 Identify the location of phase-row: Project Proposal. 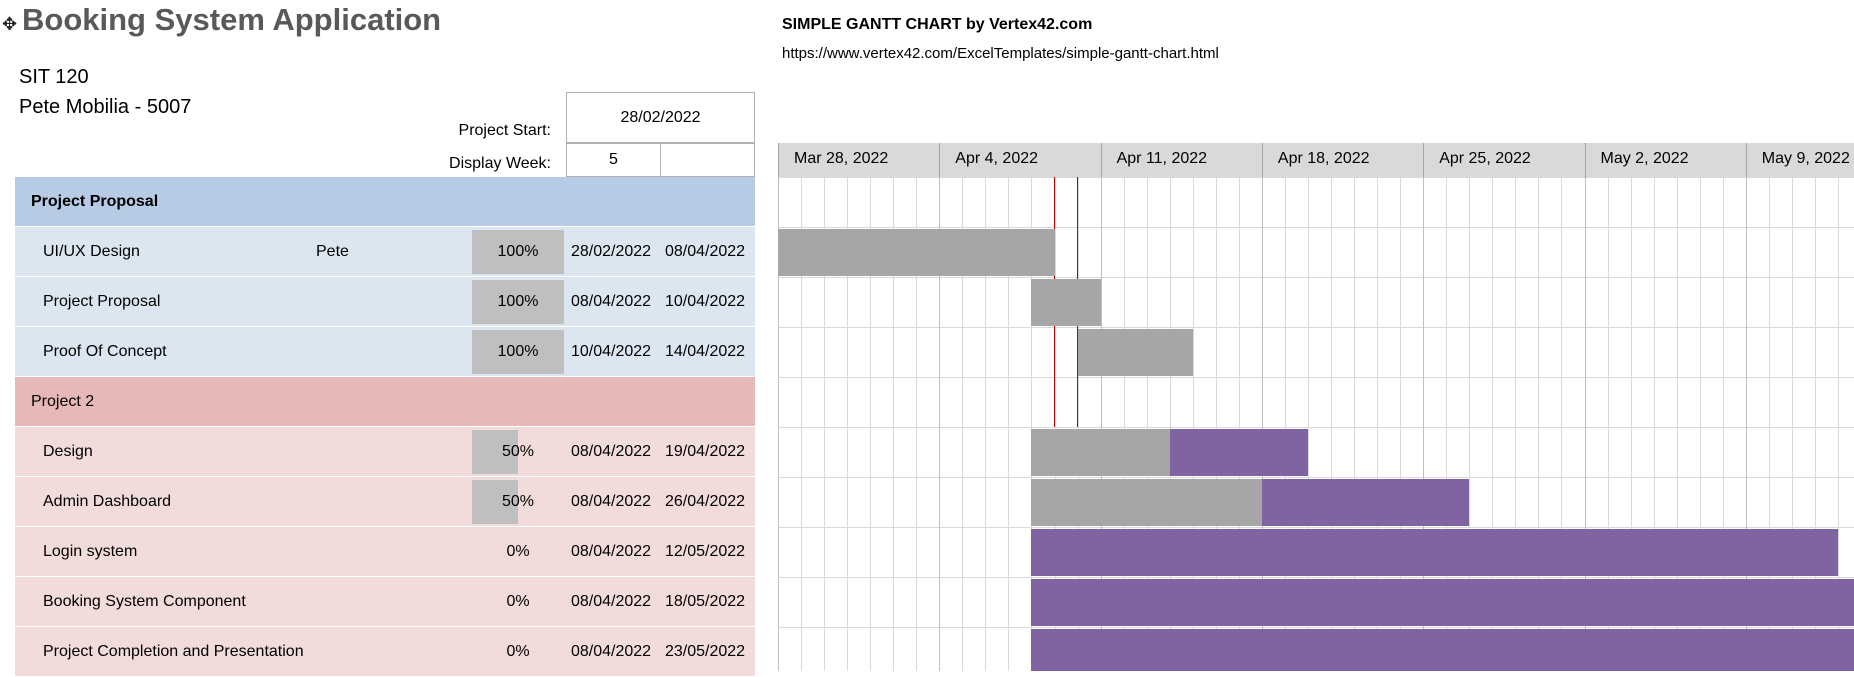
(385, 202).